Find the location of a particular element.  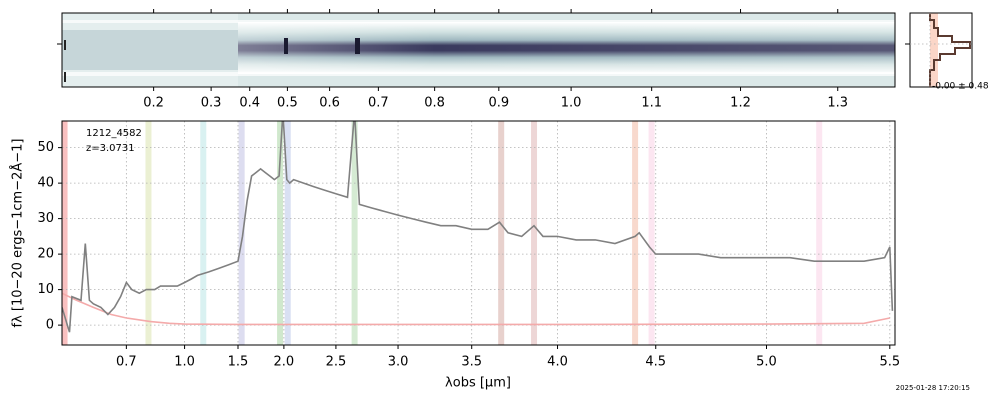

x2-tick-label: 0.7 is located at coordinates (378, 103).